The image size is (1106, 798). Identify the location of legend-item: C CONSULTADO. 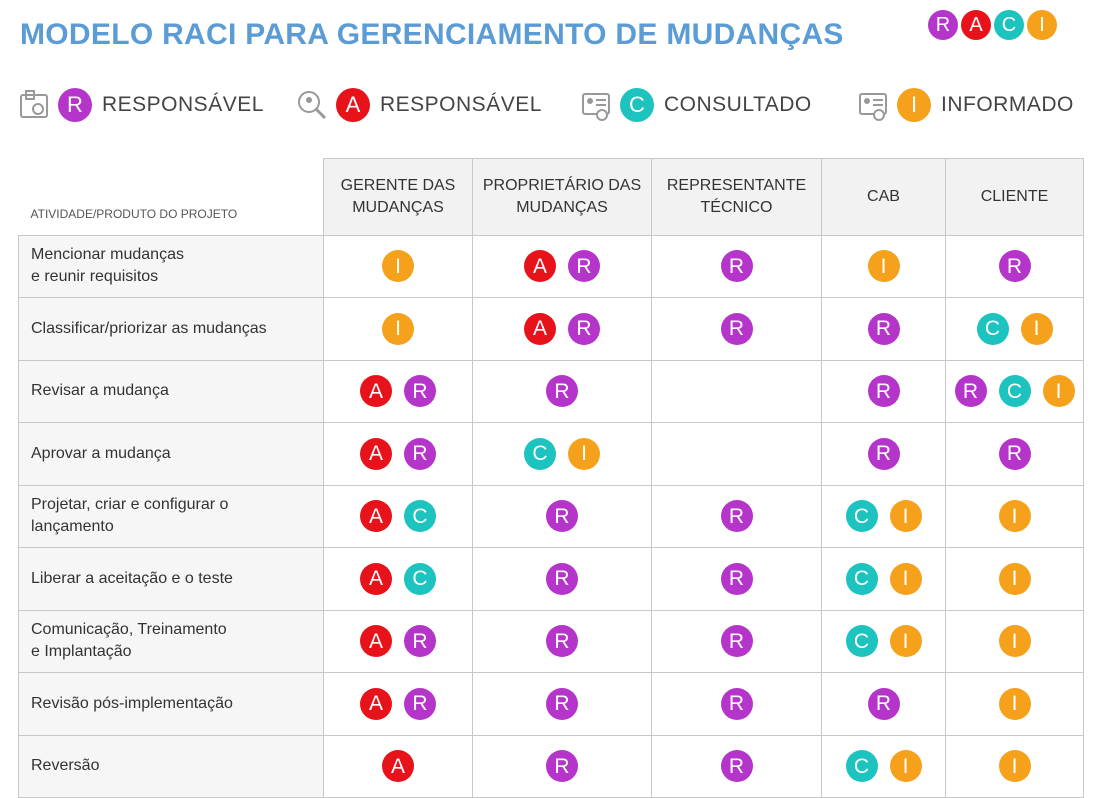
(696, 105).